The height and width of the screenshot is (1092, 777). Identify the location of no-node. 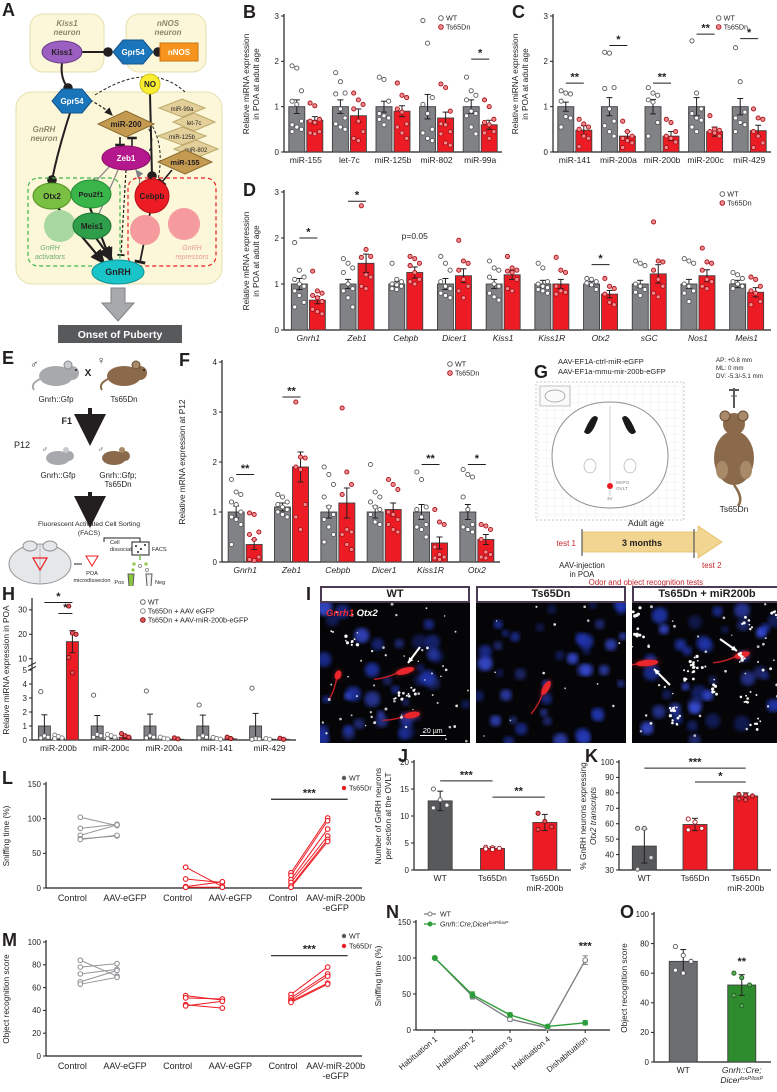
(150, 84).